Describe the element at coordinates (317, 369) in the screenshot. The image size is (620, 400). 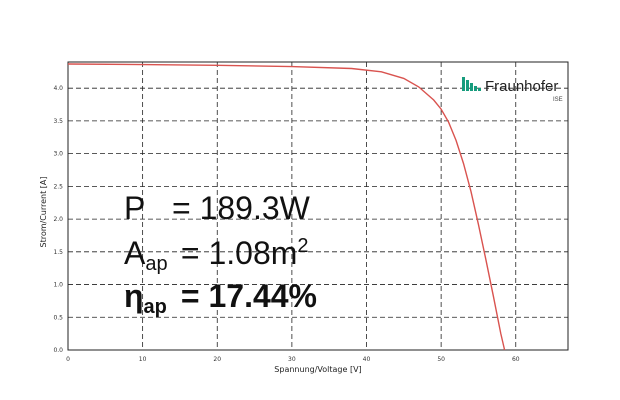
I see `x-axis-label: Spannung/Voltage [V]` at that location.